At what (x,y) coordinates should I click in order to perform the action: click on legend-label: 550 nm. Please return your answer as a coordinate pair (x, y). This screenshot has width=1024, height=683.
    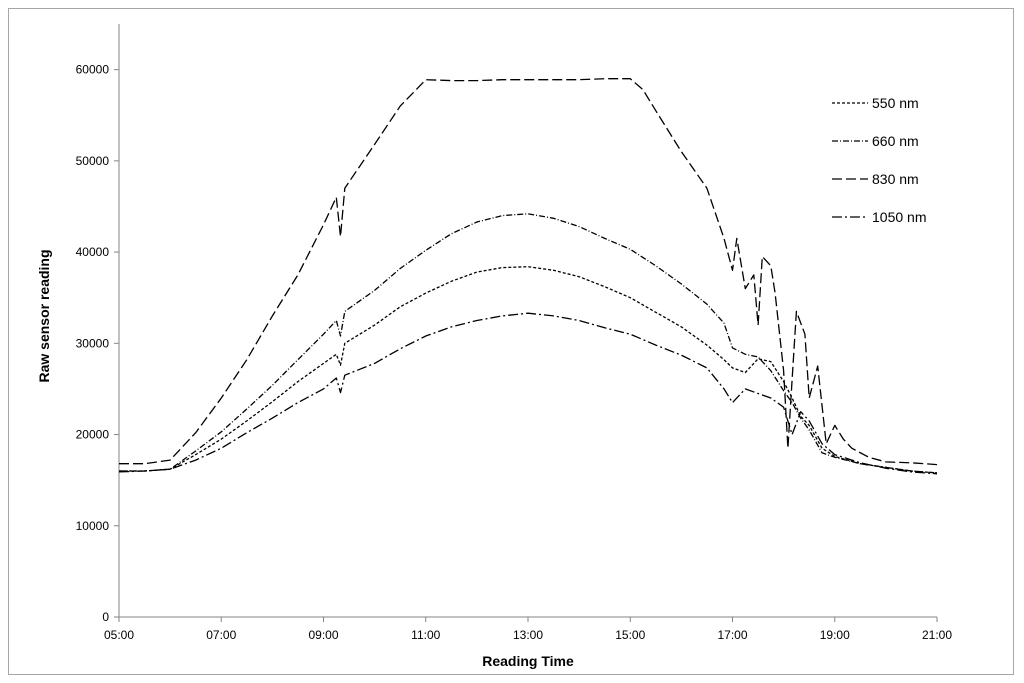
    Looking at the image, I should click on (895, 103).